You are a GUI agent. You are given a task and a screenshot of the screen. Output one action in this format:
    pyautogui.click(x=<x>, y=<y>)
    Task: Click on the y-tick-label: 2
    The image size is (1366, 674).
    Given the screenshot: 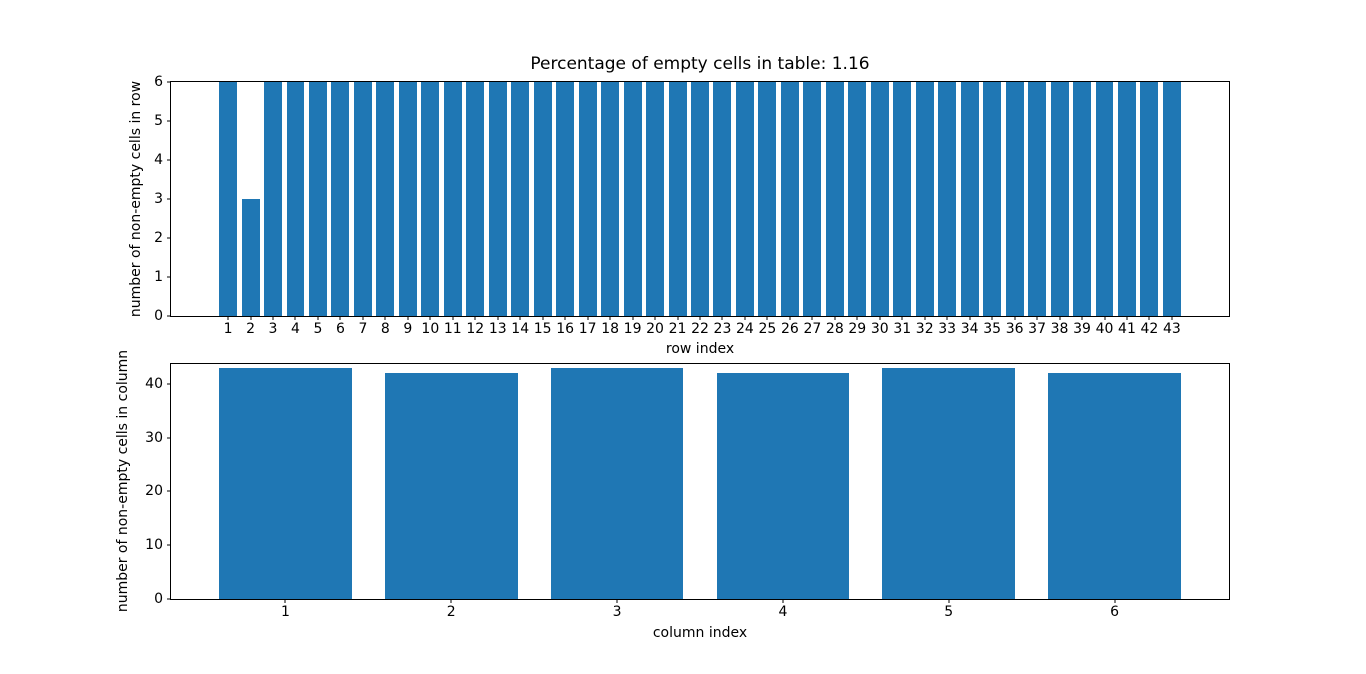 What is the action you would take?
    pyautogui.click(x=158, y=237)
    